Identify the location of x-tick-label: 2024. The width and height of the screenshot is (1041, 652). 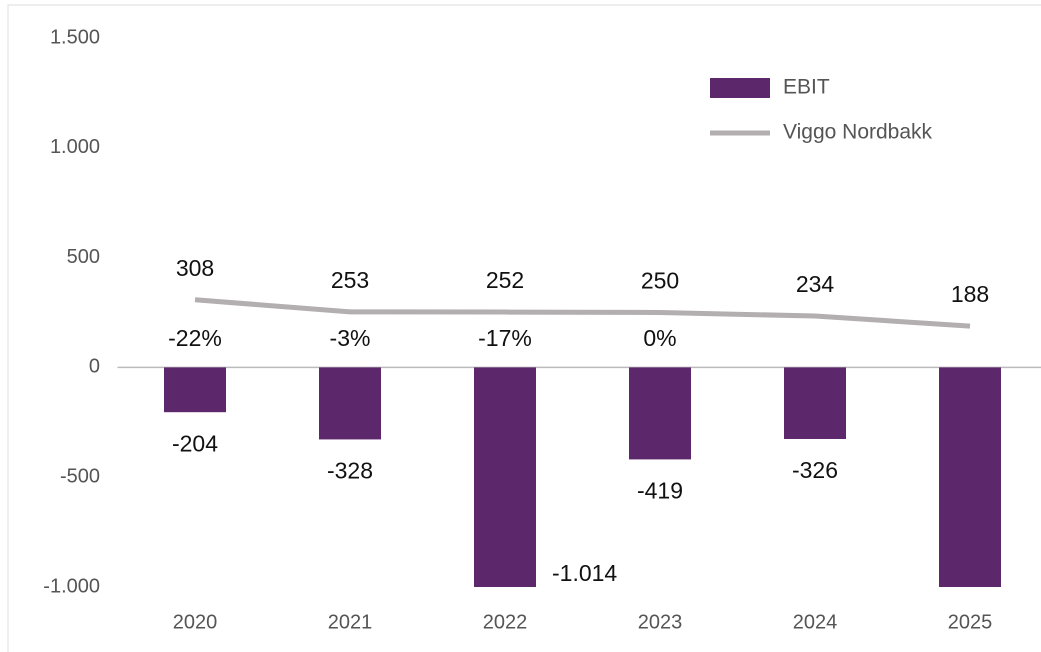
(815, 622).